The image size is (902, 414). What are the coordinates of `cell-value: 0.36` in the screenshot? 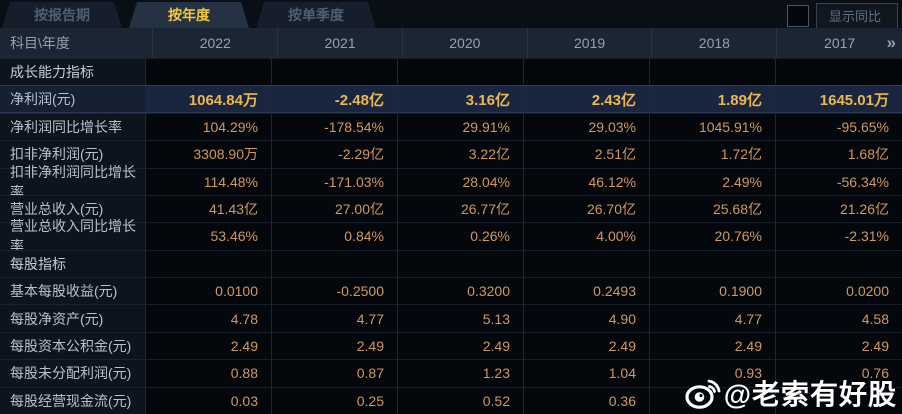 It's located at (586, 400).